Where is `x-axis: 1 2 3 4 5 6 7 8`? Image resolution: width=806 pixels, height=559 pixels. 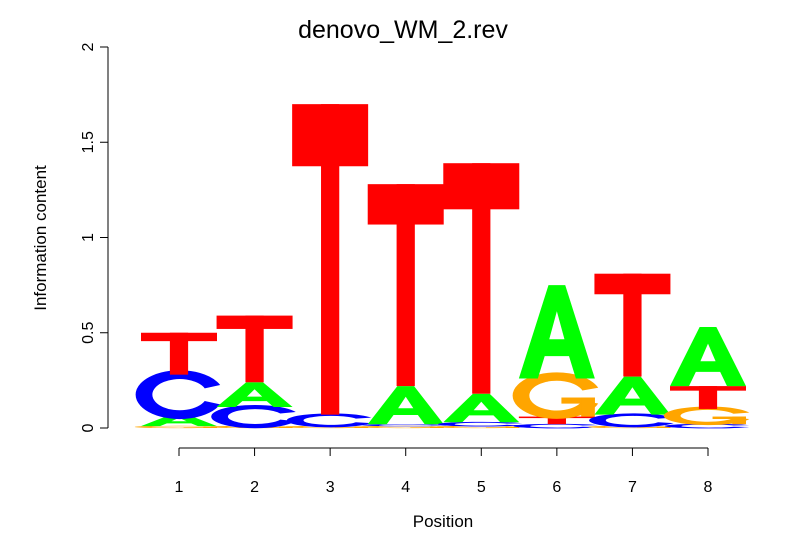
x-axis: 1 2 3 4 5 6 7 8 is located at coordinates (444, 471).